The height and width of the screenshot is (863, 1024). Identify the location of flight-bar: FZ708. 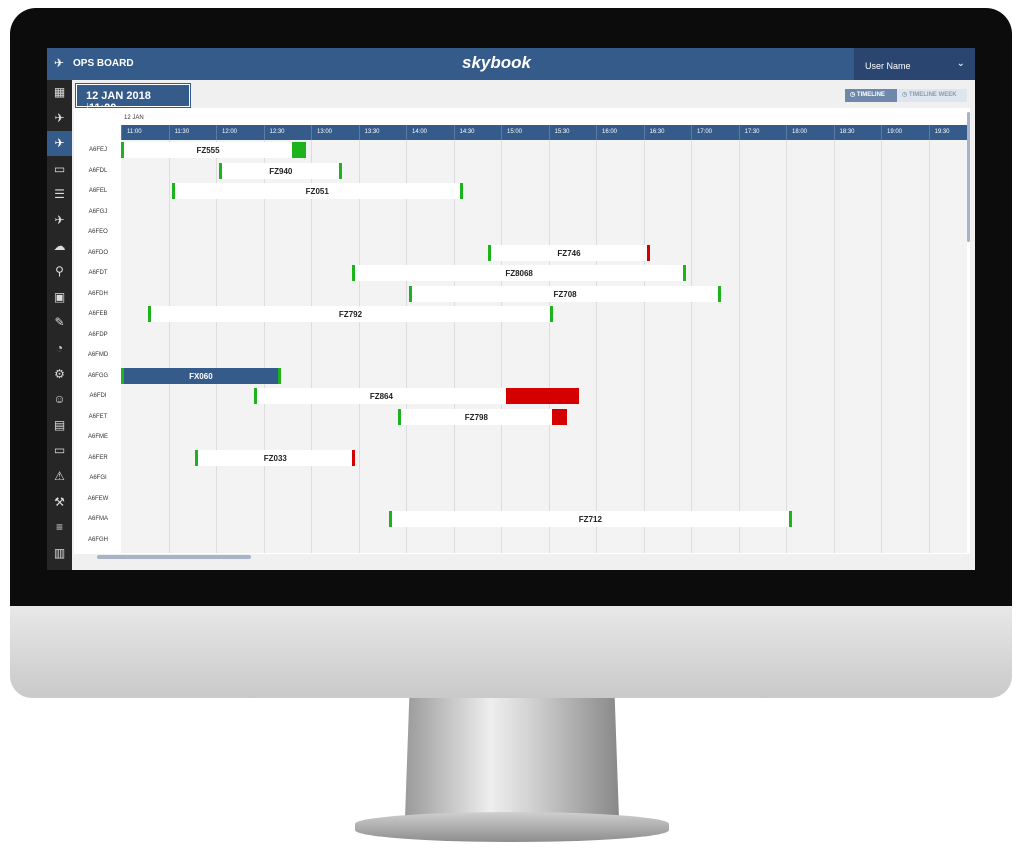
(565, 293).